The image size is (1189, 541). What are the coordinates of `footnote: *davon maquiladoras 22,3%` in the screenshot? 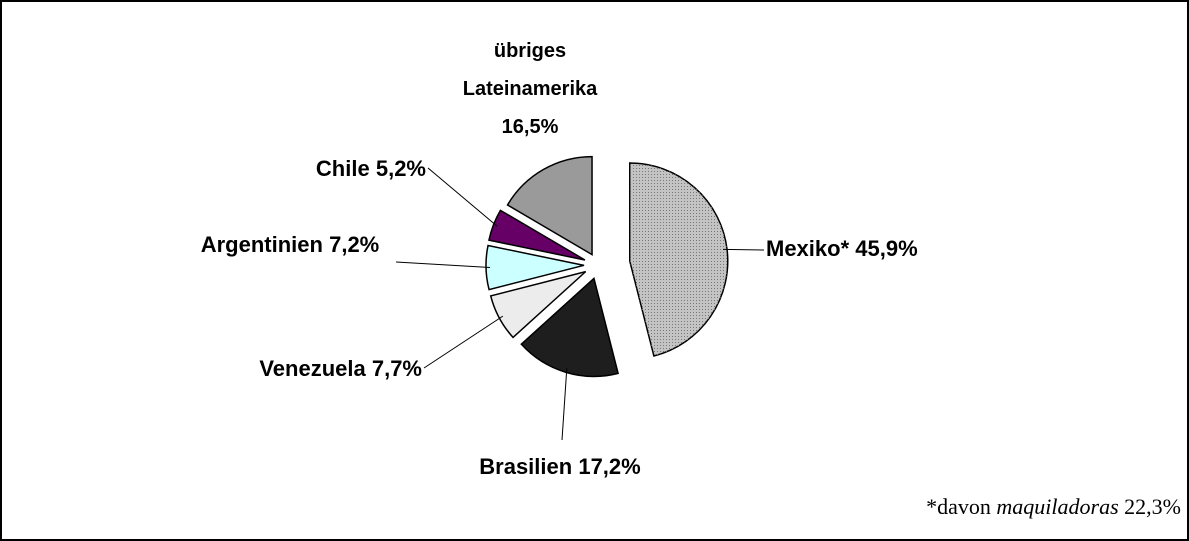 It's located at (1053, 507).